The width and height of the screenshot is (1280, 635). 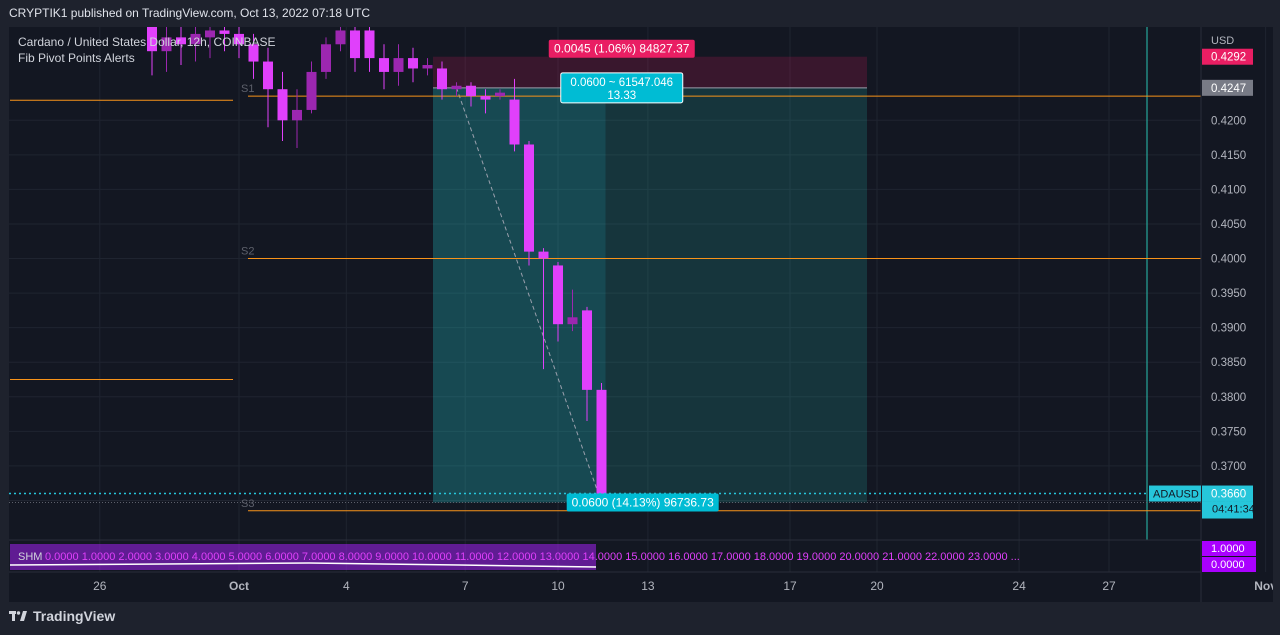 I want to click on price-tick: 0.4000, so click(x=1228, y=260).